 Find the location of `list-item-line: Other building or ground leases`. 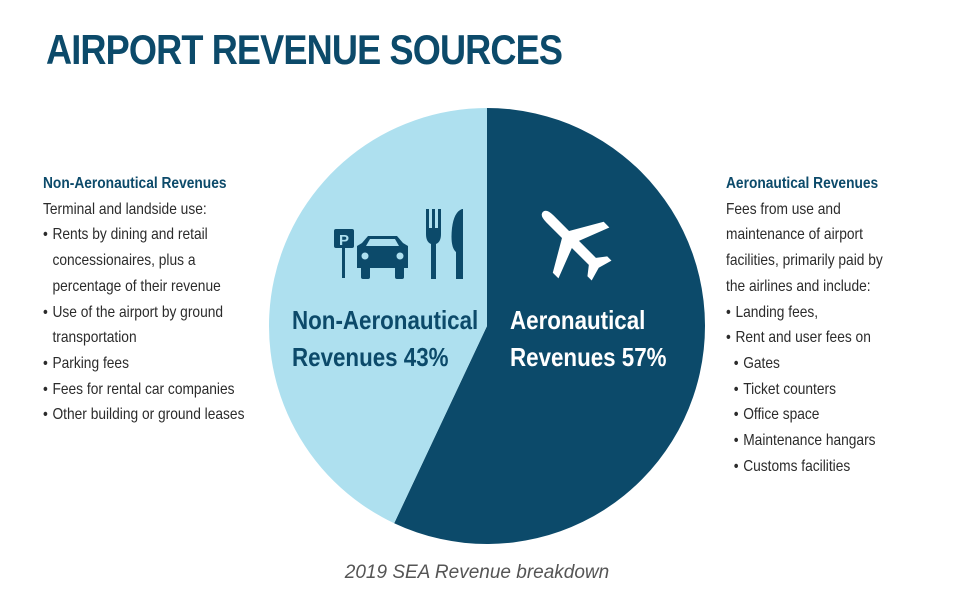

list-item-line: Other building or ground leases is located at coordinates (148, 415).